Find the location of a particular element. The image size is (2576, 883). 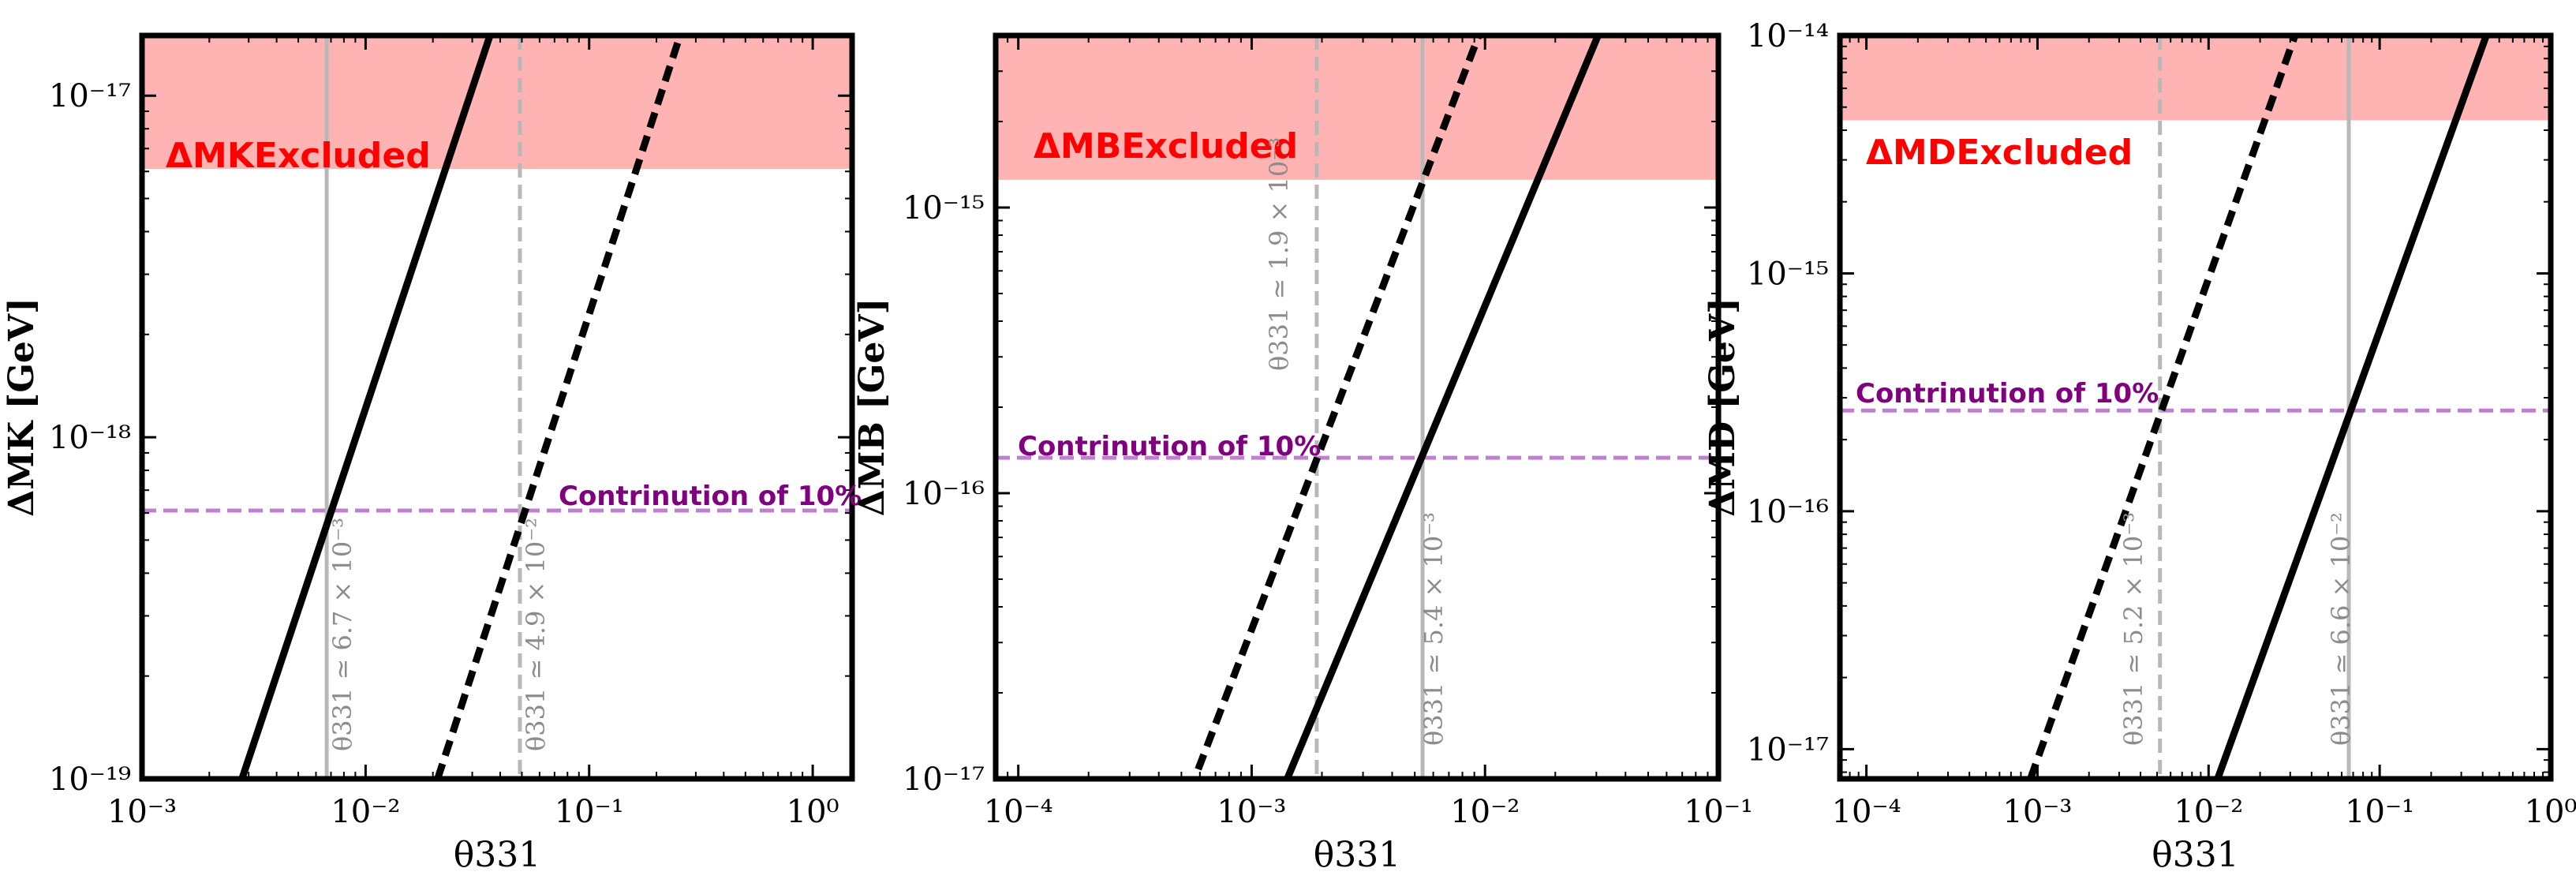

vline-label: θ331 ≃ 6.7 × 10⁻³ is located at coordinates (342, 634).